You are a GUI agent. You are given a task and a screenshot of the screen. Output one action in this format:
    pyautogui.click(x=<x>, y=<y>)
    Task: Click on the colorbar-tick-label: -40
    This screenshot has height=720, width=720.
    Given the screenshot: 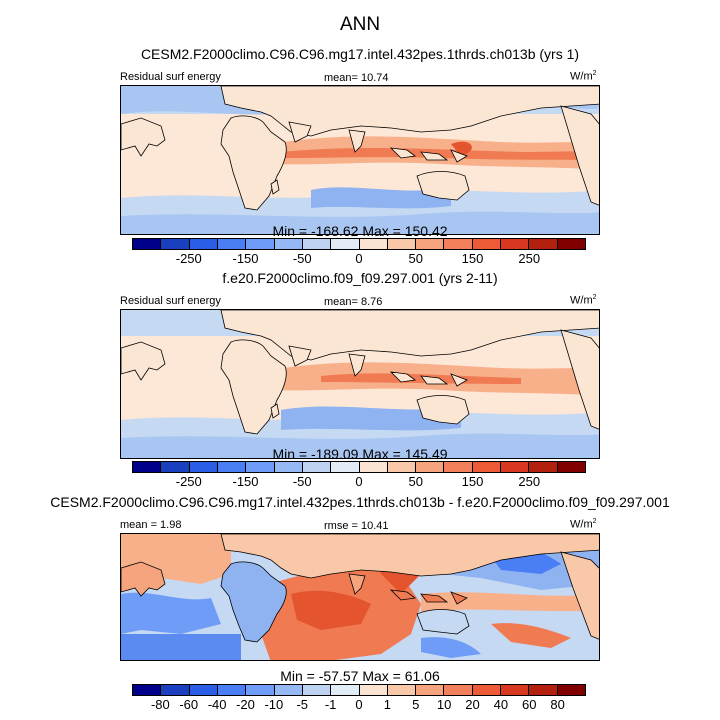 What is the action you would take?
    pyautogui.click(x=217, y=704)
    